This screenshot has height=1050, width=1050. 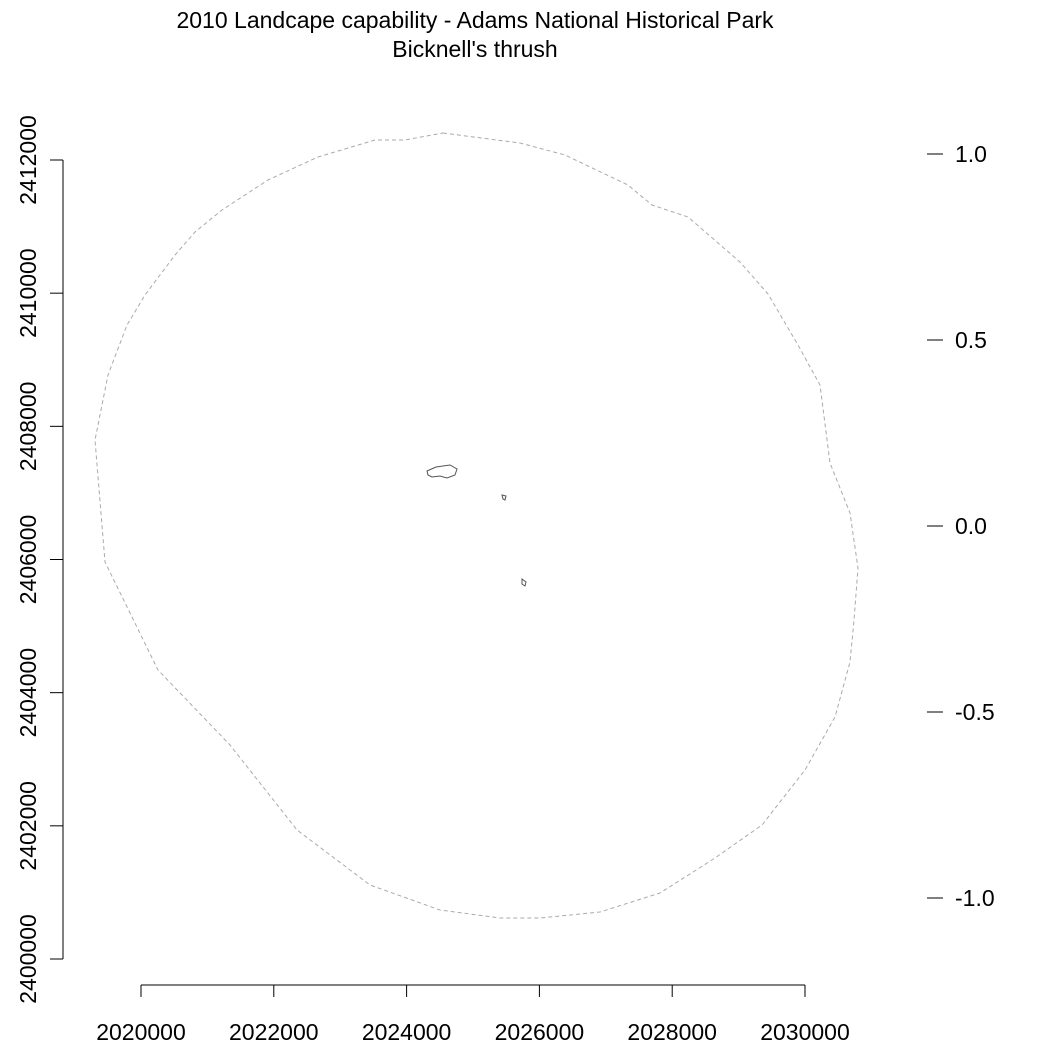 What do you see at coordinates (274, 1032) in the screenshot?
I see `x-tick-label: 2022000` at bounding box center [274, 1032].